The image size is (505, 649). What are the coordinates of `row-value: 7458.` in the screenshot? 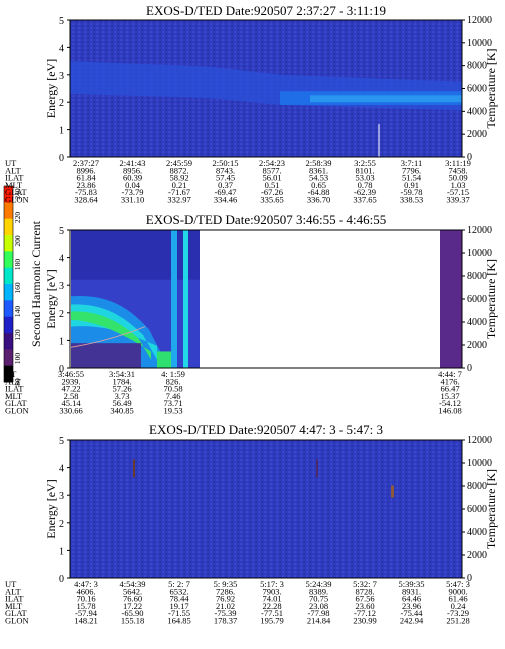 It's located at (457, 170).